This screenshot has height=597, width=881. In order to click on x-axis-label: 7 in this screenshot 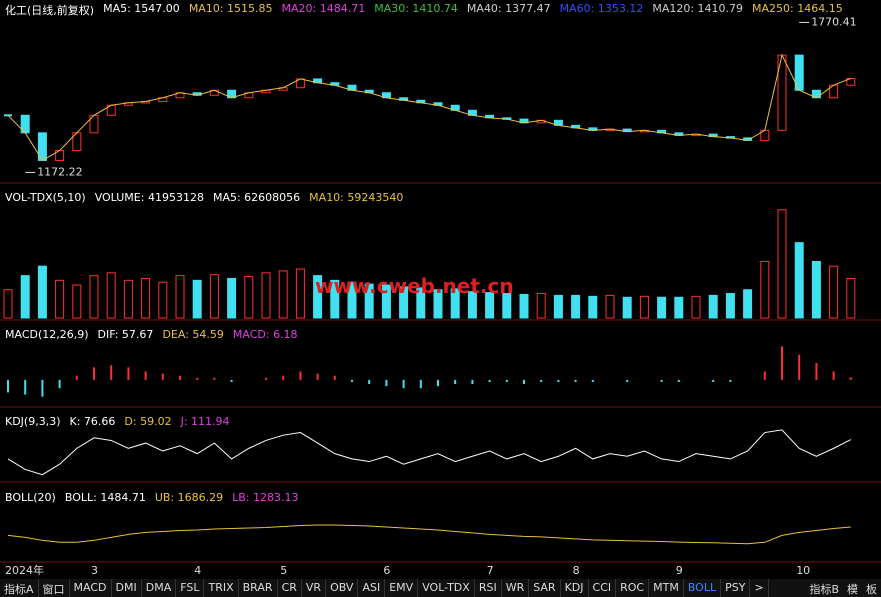, I will do `click(490, 570)`.